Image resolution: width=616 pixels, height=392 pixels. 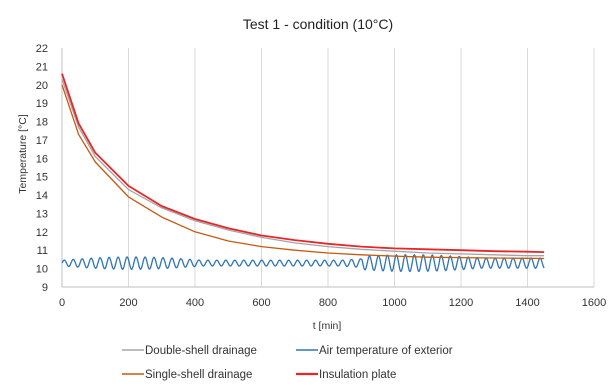 I want to click on y-axis-ticks: 9 10 11 12 13 14 15 16 17 18 19 20 21 22, so click(x=42, y=168).